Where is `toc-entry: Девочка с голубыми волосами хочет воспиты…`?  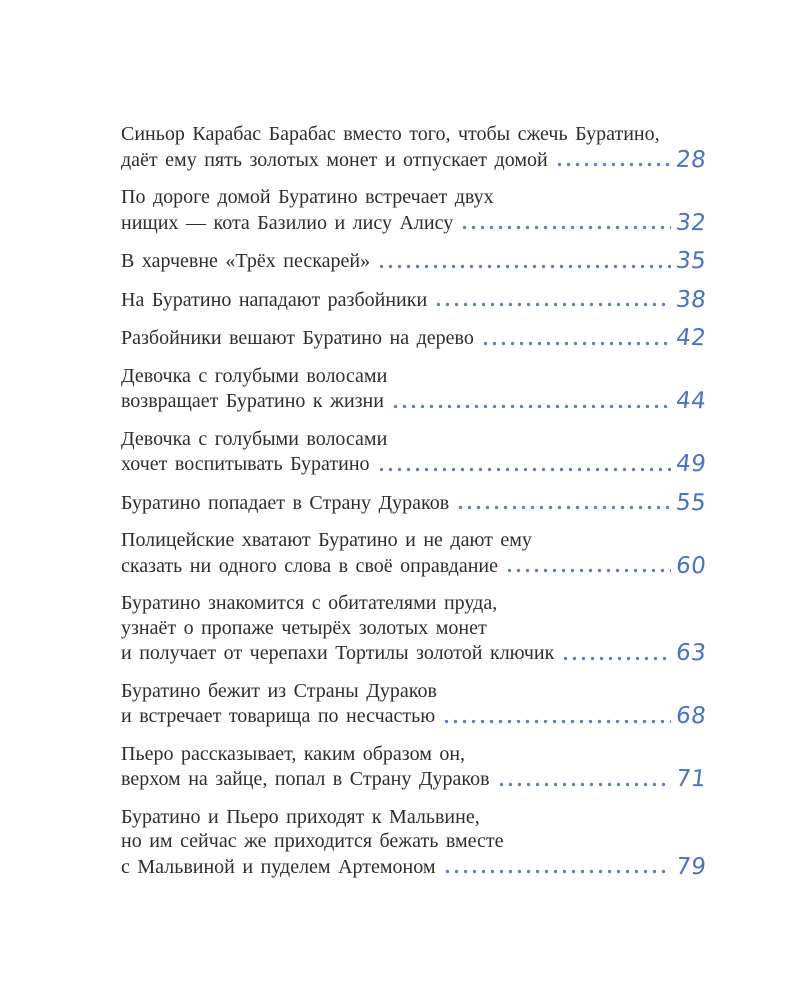 toc-entry: Девочка с голубыми волосами хочет воспиты… is located at coordinates (414, 452).